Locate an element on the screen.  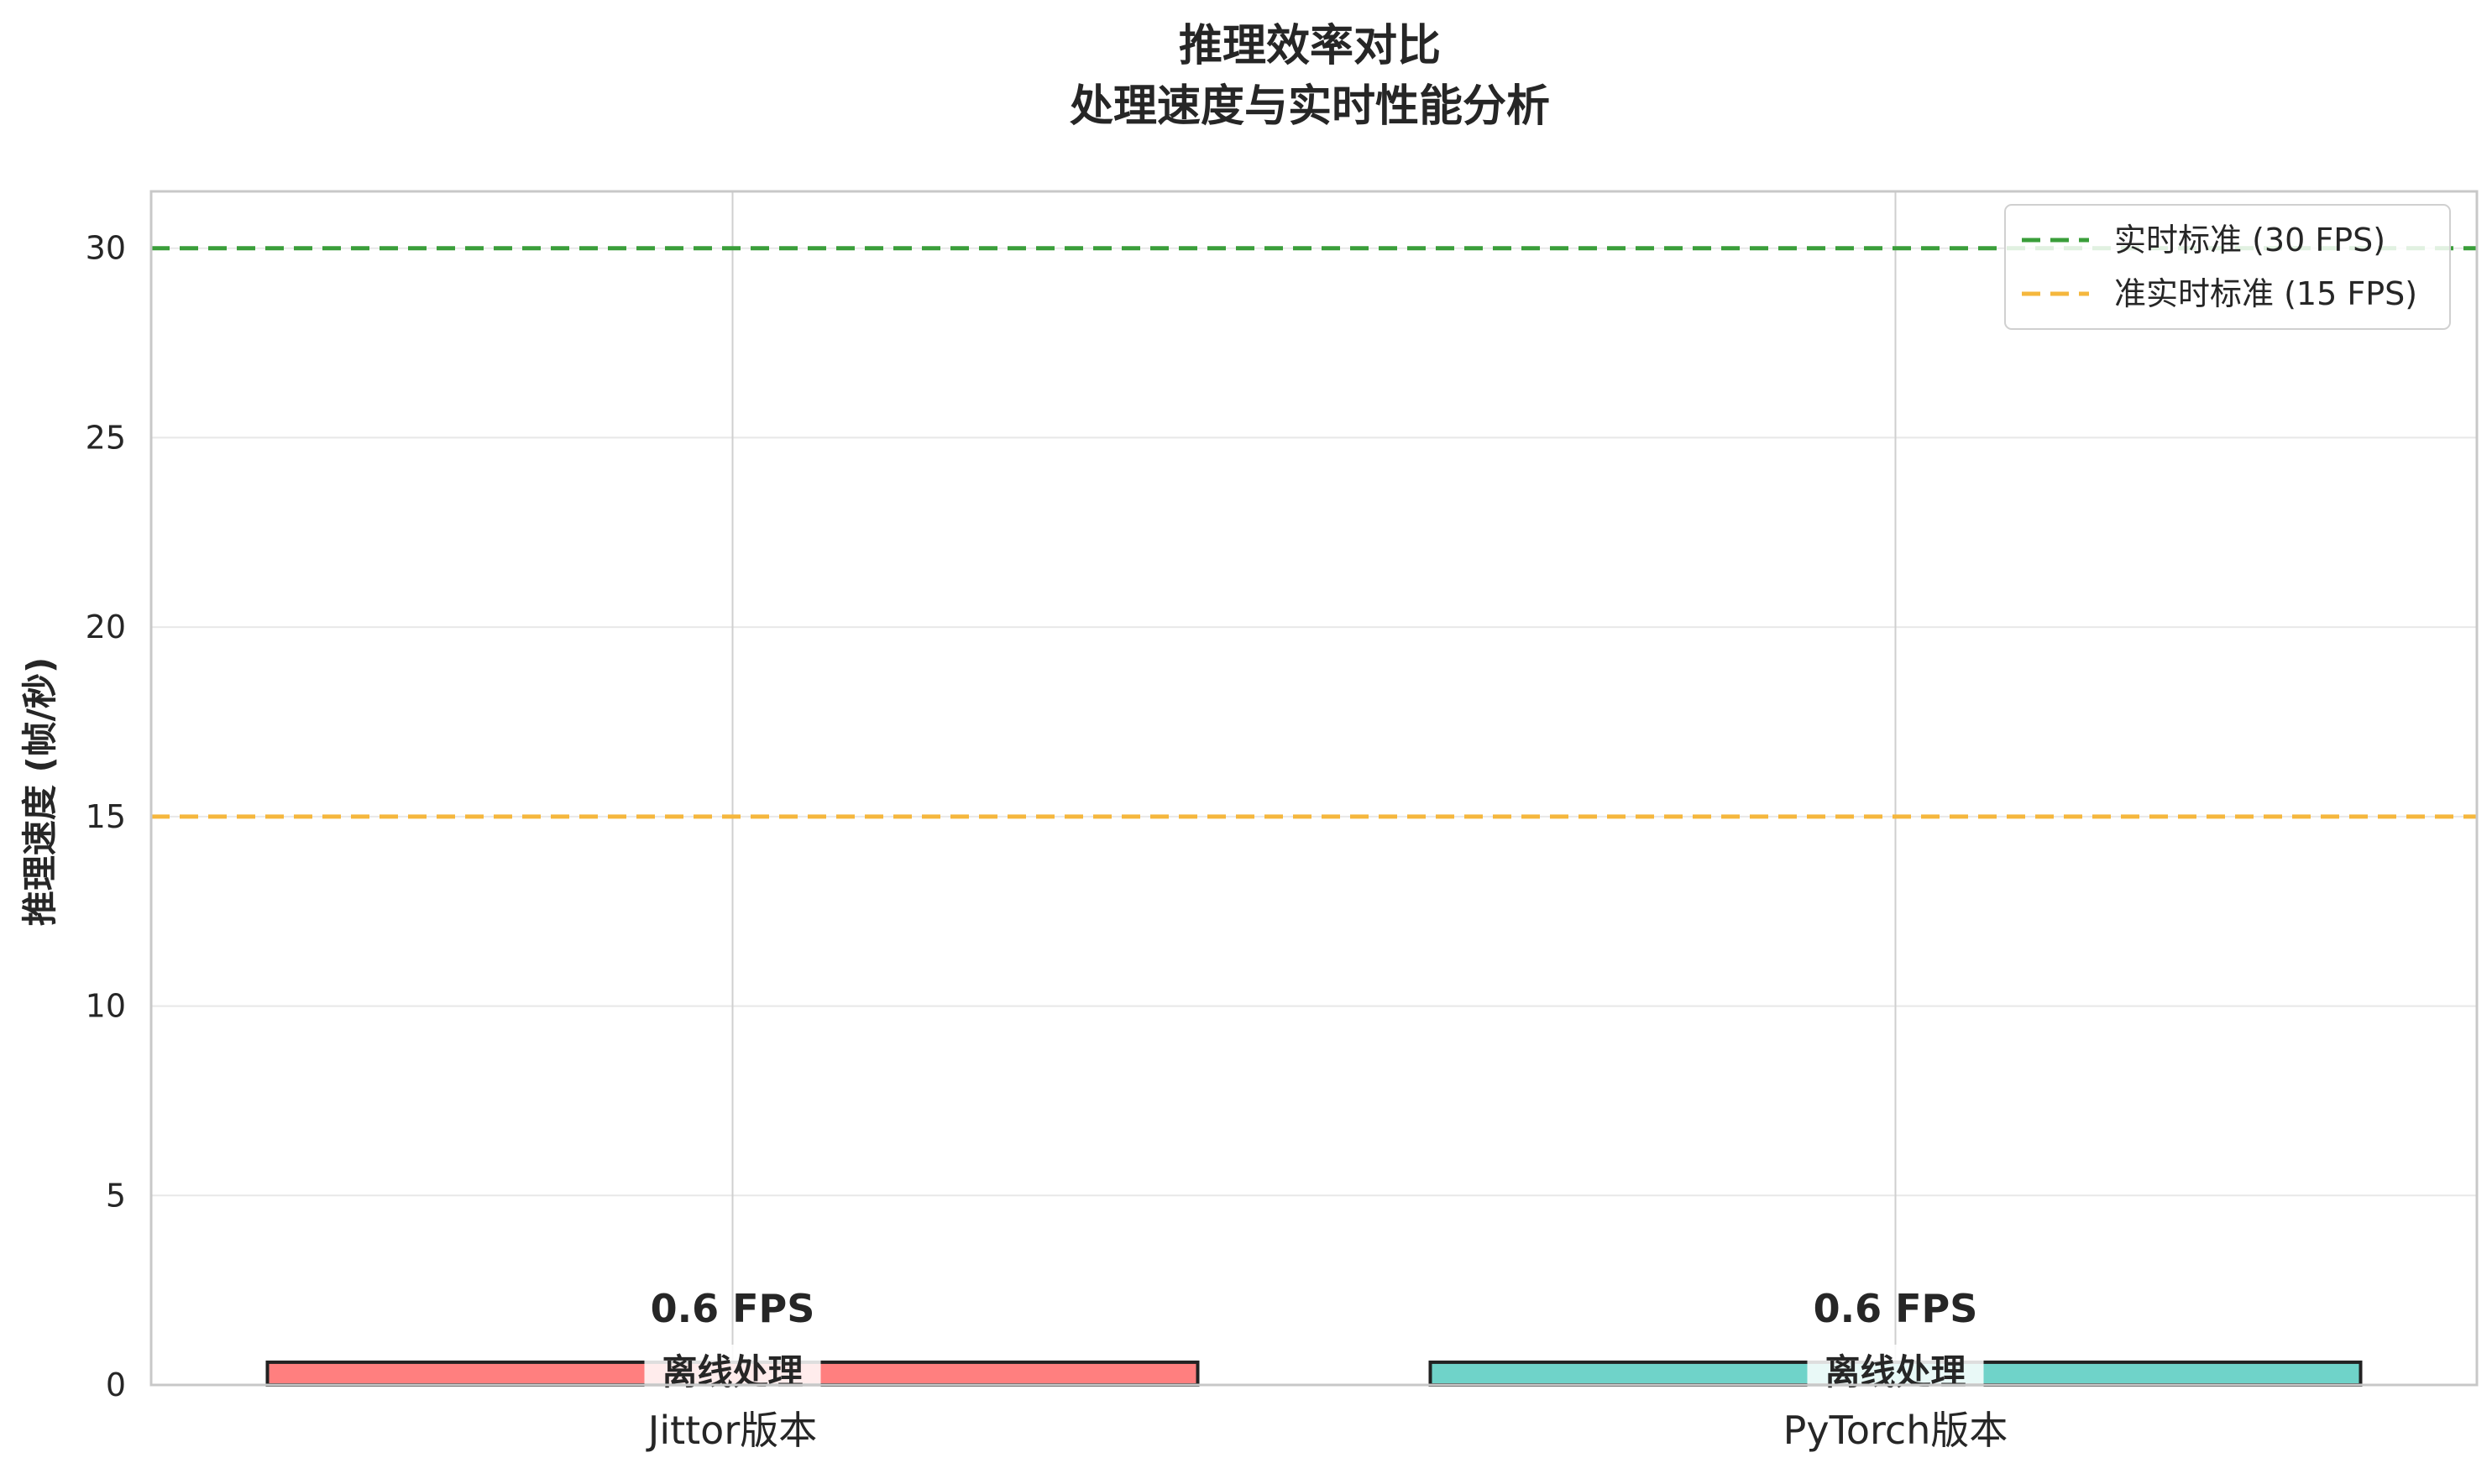
legend-entry: 准实时标准 (15 FPS) is located at coordinates (2266, 293).